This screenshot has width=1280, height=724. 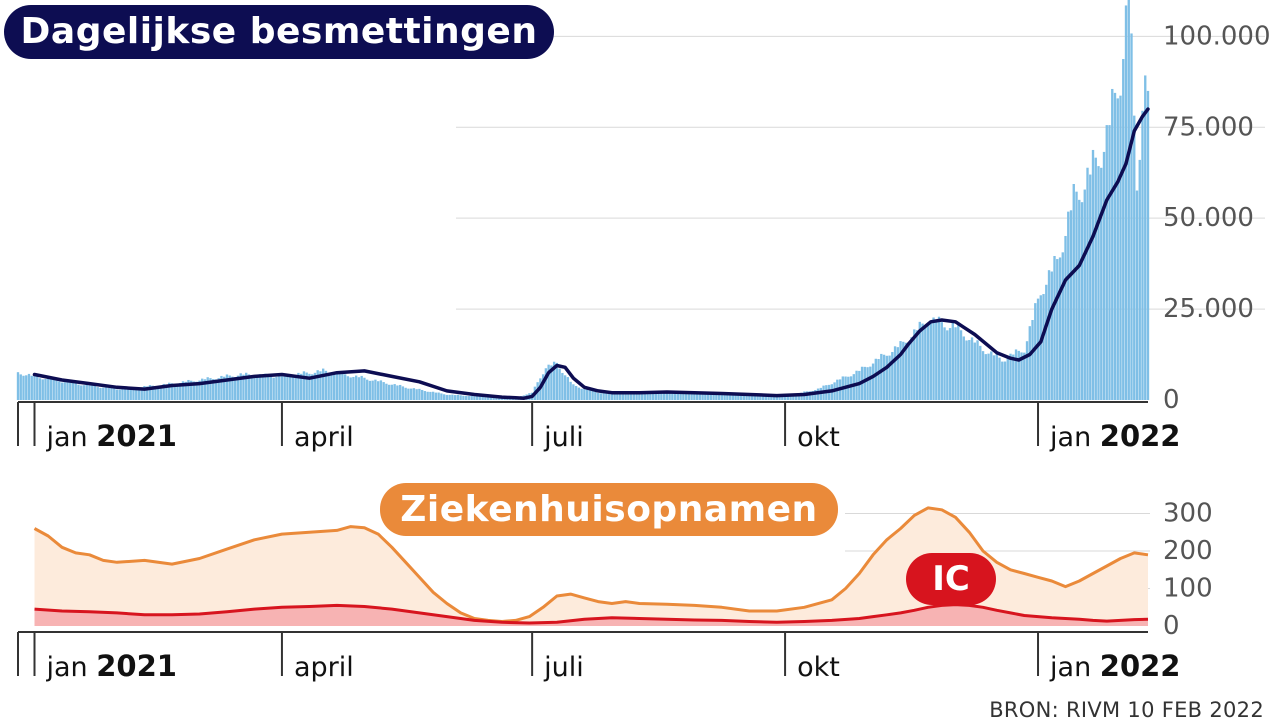 I want to click on bottom-y-tick-label: 300, so click(x=1188, y=514).